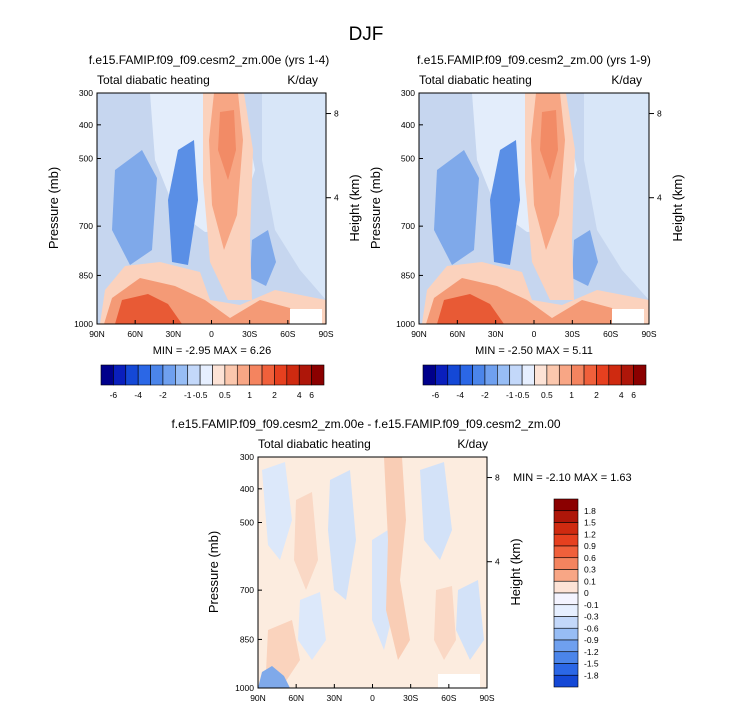  I want to click on panel-3-ylabel-right: Height (km), so click(515, 571).